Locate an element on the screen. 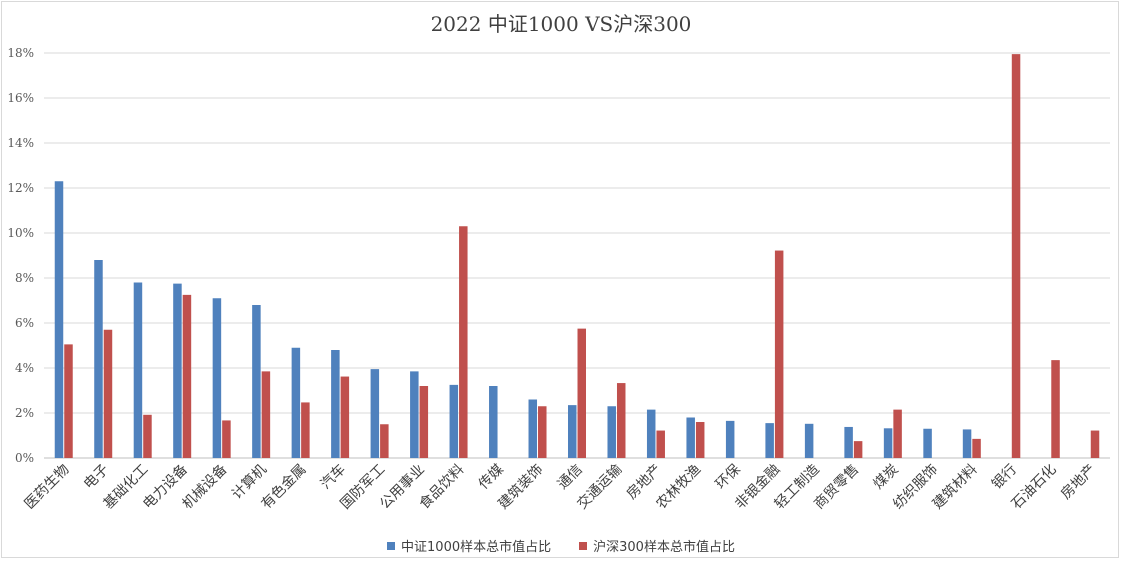  y-tick-label: 8% is located at coordinates (24, 278).